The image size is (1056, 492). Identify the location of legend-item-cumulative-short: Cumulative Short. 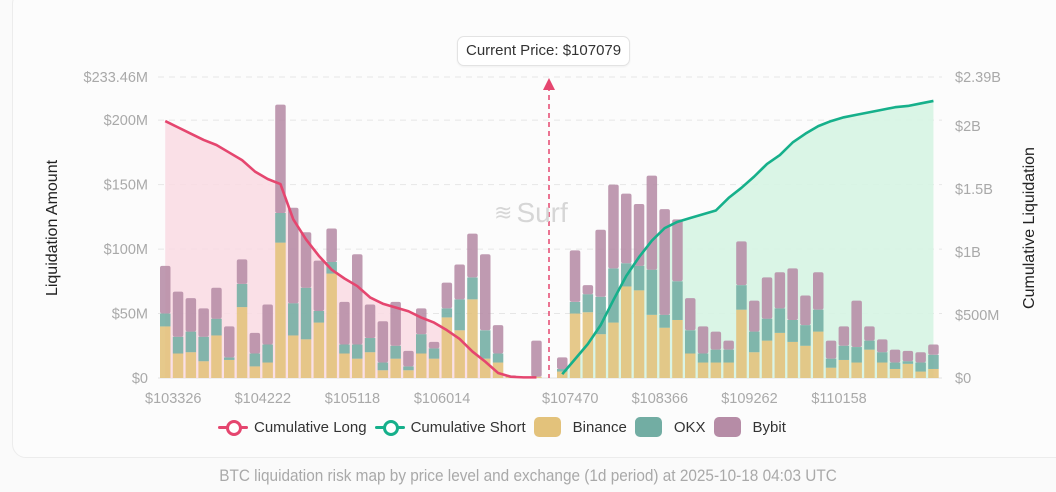
(450, 427).